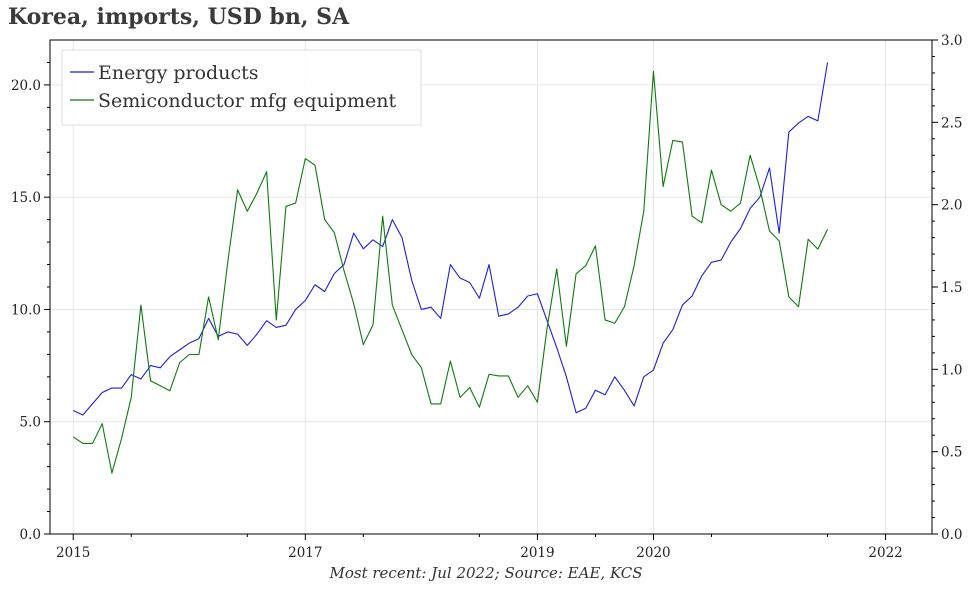 Image resolution: width=972 pixels, height=589 pixels. I want to click on x-tick-label: 2022, so click(885, 553).